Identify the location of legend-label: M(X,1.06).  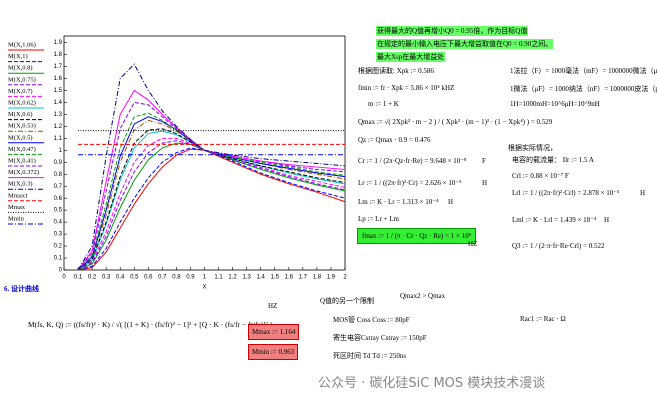
(22, 44).